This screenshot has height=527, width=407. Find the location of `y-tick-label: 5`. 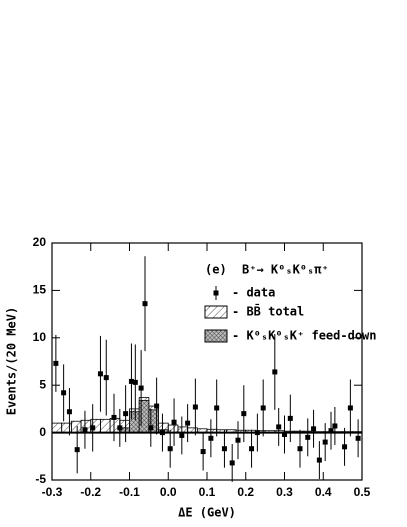

y-tick-label: 5 is located at coordinates (42, 384).